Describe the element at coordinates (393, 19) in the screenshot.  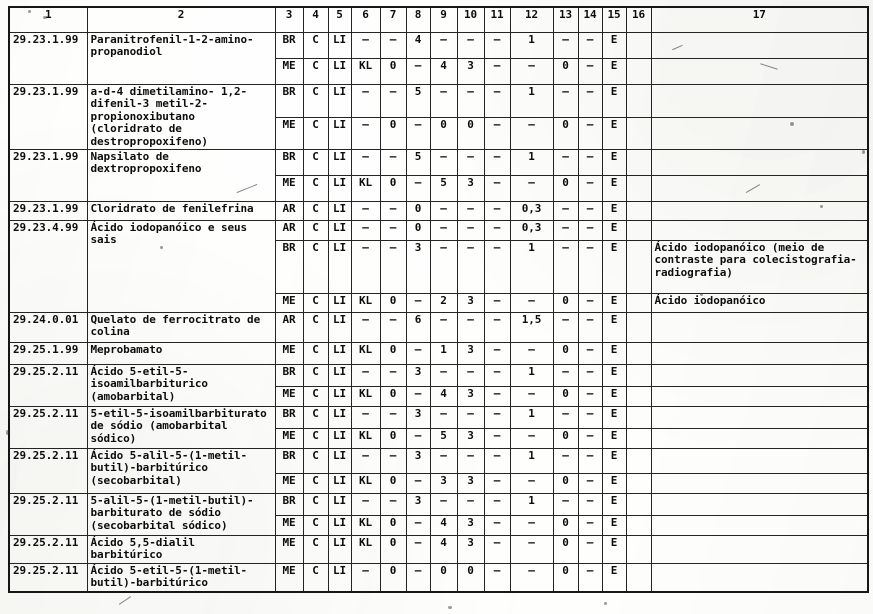
I see `col-header-7: 7` at that location.